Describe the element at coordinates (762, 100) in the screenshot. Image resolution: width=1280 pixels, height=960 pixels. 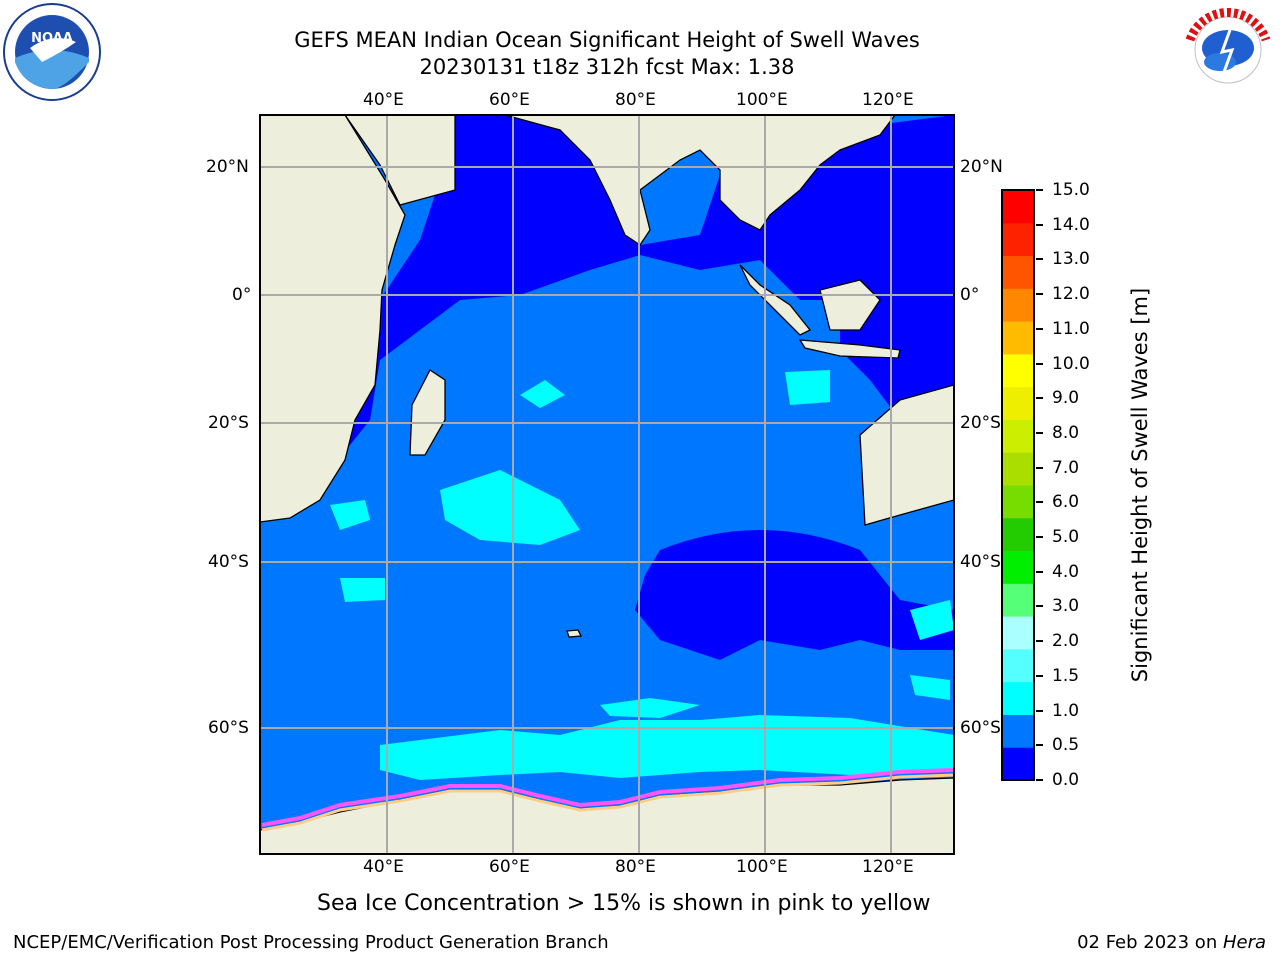
I see `lon-label-top-100e: 100°E` at that location.